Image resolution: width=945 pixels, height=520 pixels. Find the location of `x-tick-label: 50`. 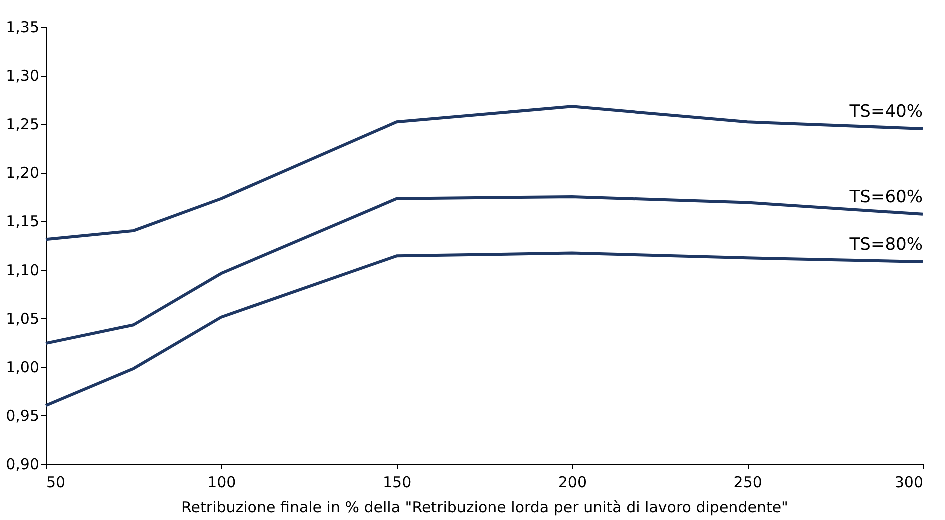

x-tick-label: 50 is located at coordinates (56, 483).